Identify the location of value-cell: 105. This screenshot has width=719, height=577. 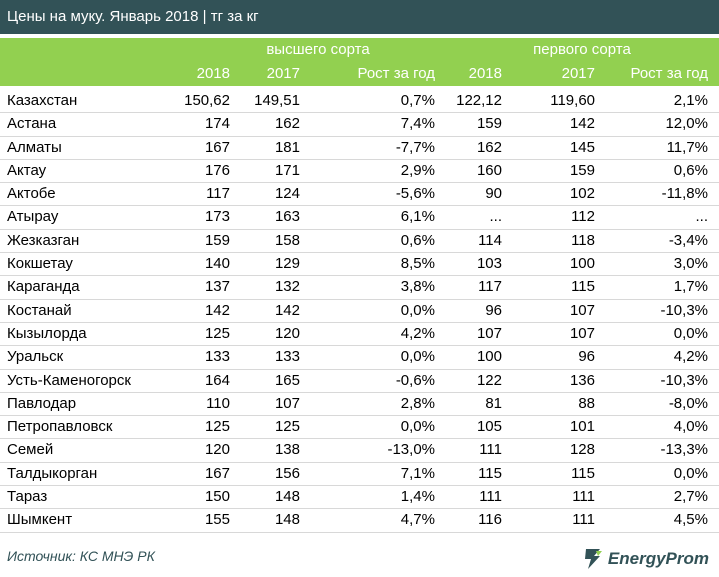
(489, 427).